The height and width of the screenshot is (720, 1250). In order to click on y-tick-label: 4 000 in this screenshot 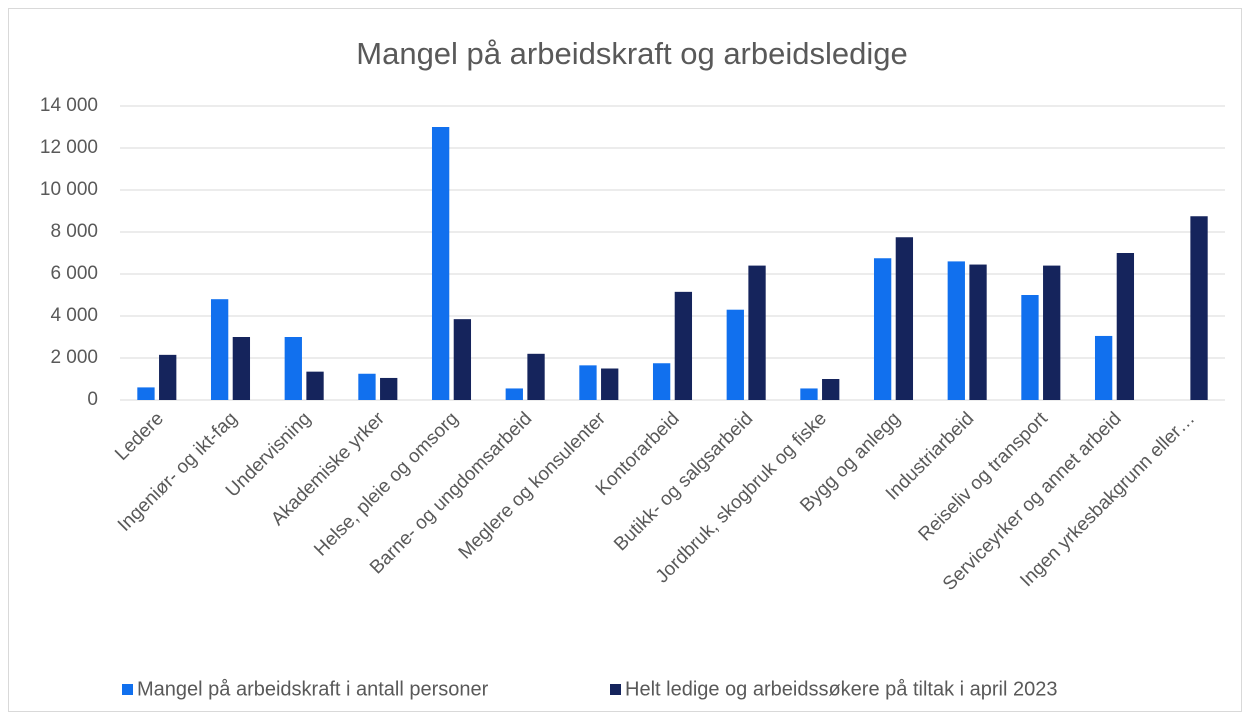, I will do `click(74, 315)`.